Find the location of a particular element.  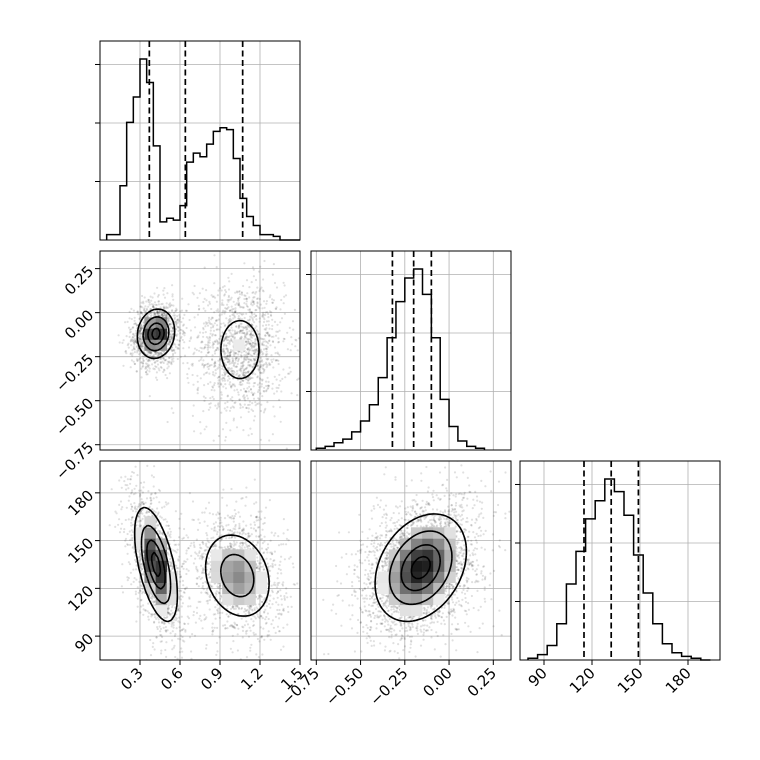

x-tick-label: 0.3 is located at coordinates (132, 679).